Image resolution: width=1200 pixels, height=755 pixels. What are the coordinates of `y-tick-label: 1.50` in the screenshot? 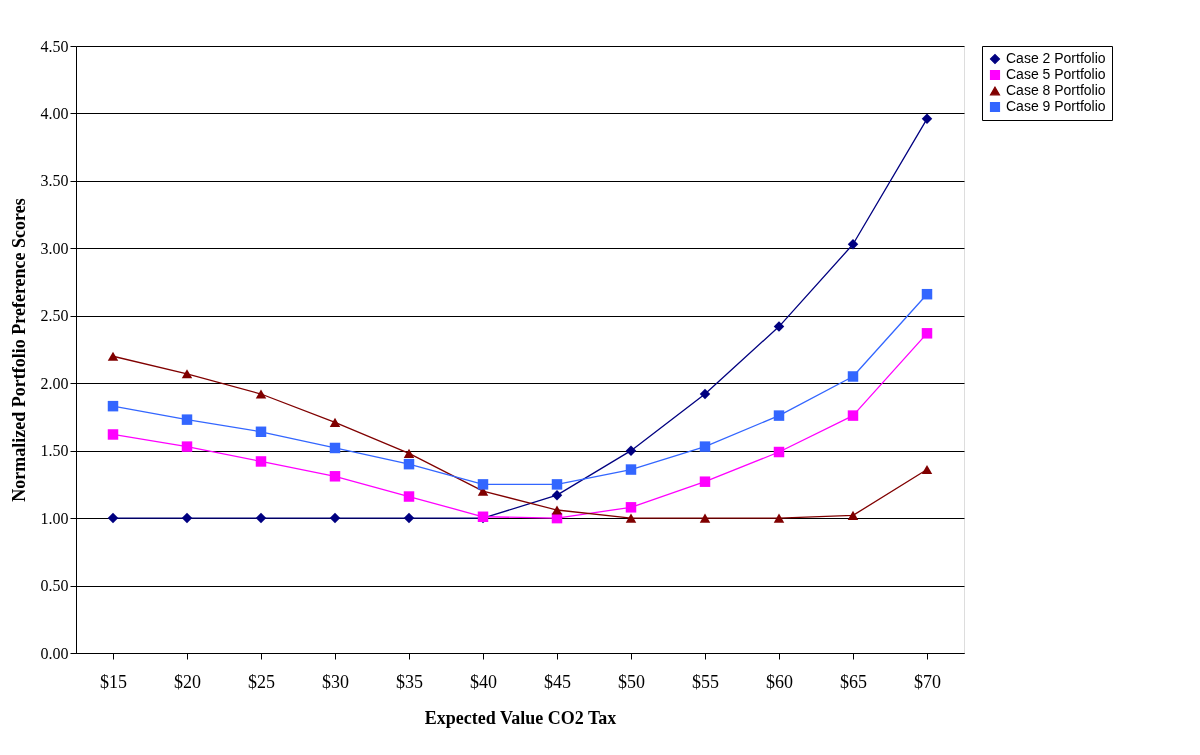 It's located at (54, 451).